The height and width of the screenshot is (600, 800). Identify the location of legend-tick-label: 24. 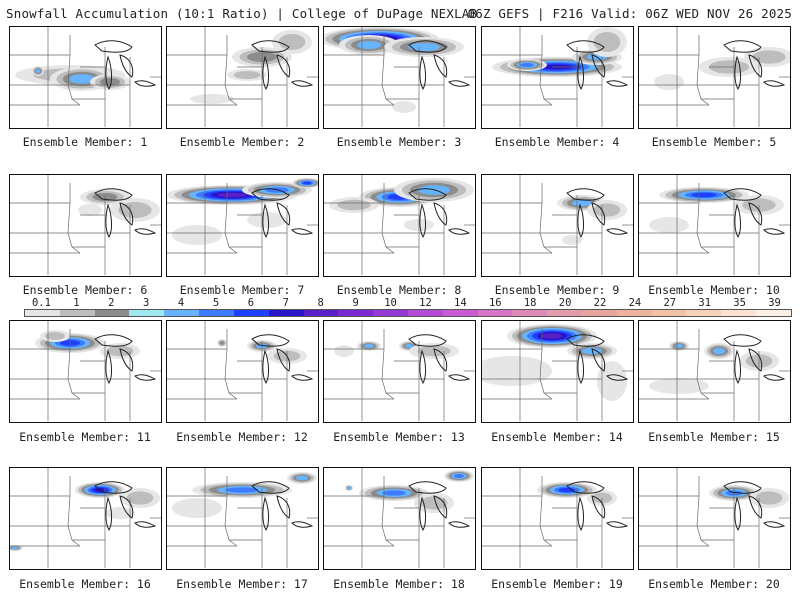
(635, 303).